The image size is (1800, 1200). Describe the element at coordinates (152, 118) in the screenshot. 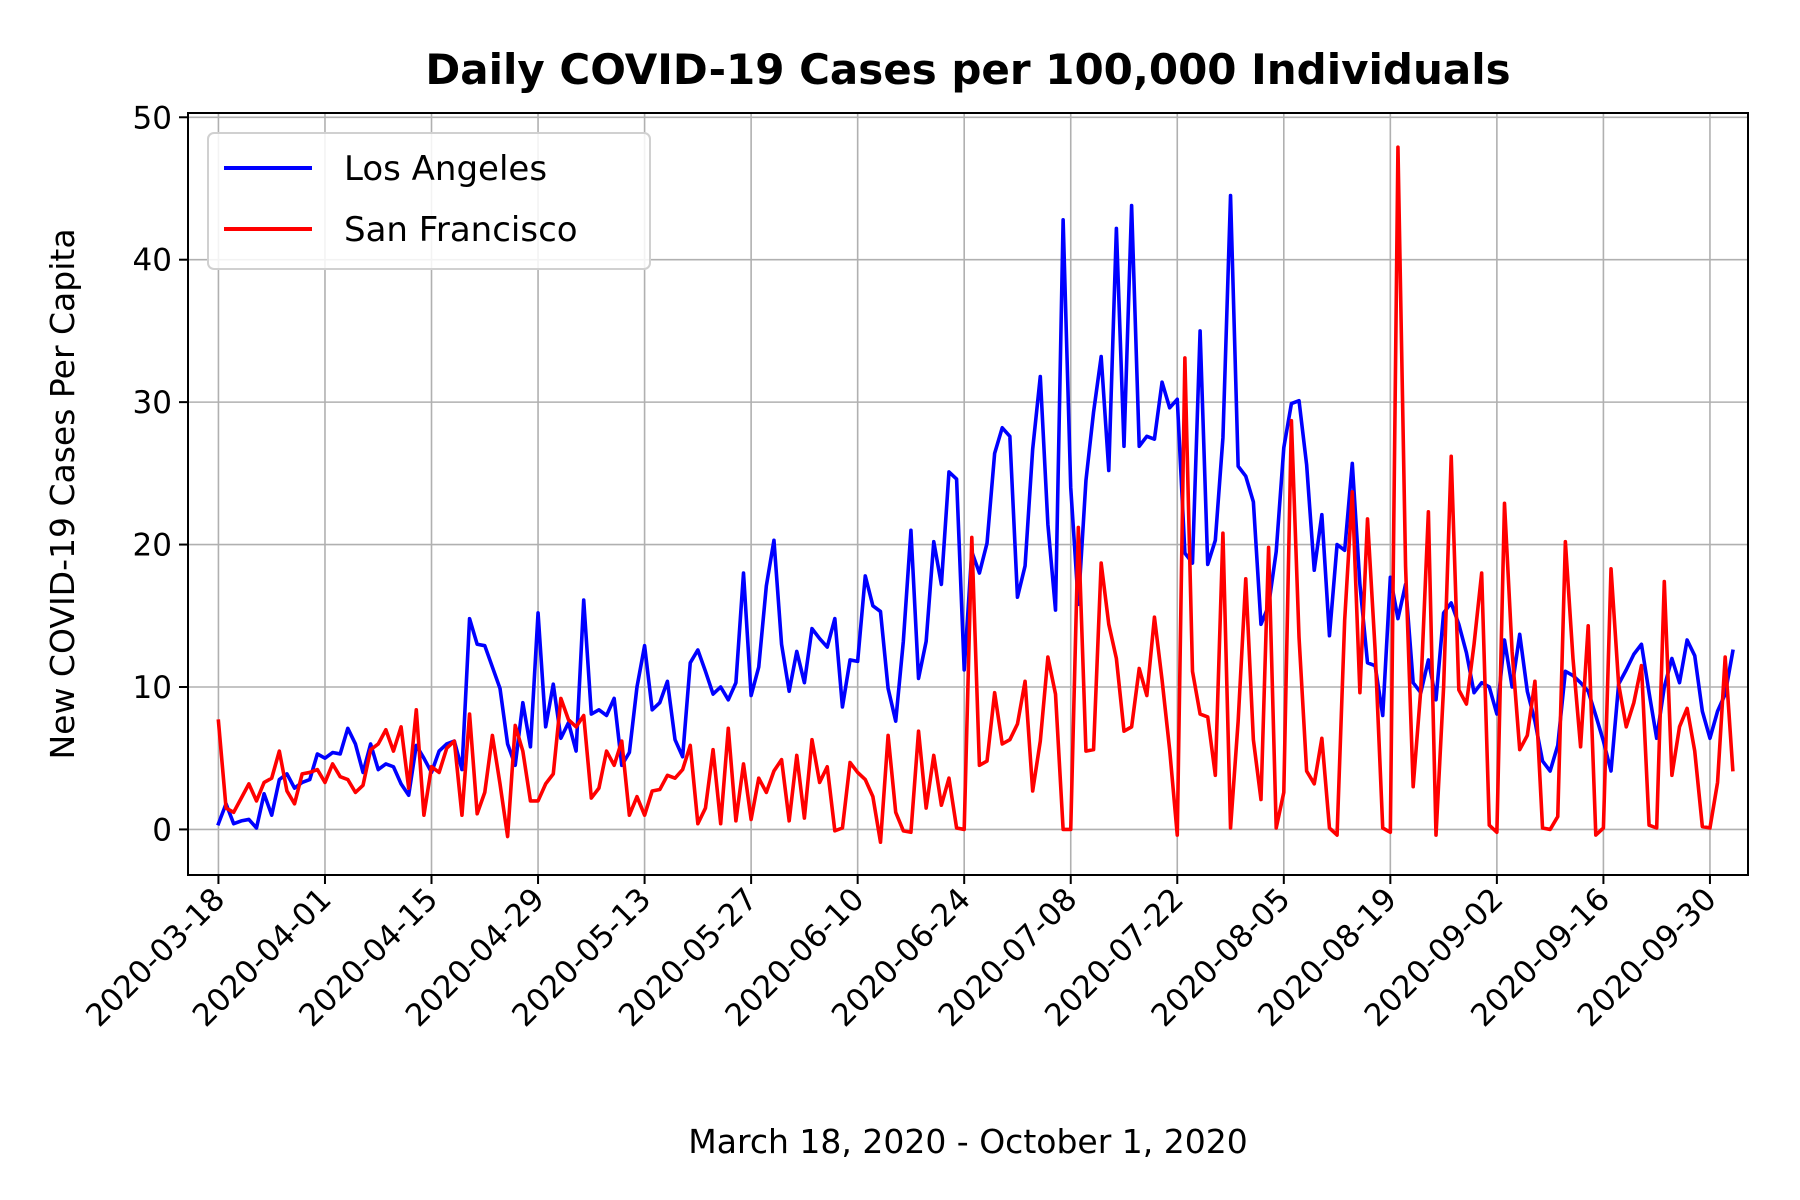

I see `y-tick-label: 50` at that location.